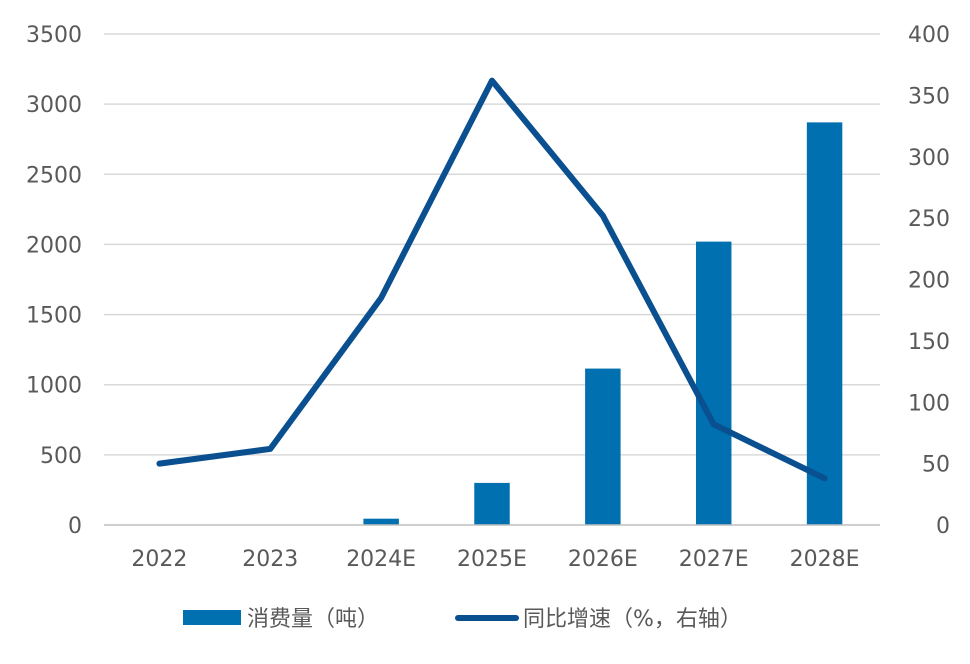  What do you see at coordinates (632, 619) in the screenshot?
I see `legend-line-label: 同比增速（%，右轴）` at bounding box center [632, 619].